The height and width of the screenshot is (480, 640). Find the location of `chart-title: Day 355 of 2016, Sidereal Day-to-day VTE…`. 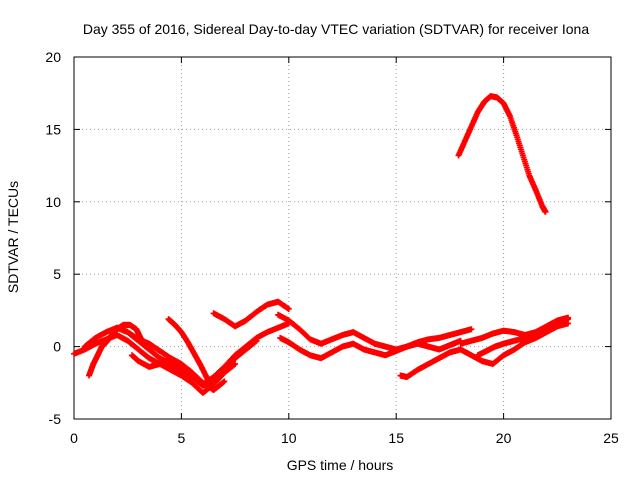

chart-title: Day 355 of 2016, Sidereal Day-to-day VTE… is located at coordinates (336, 29).